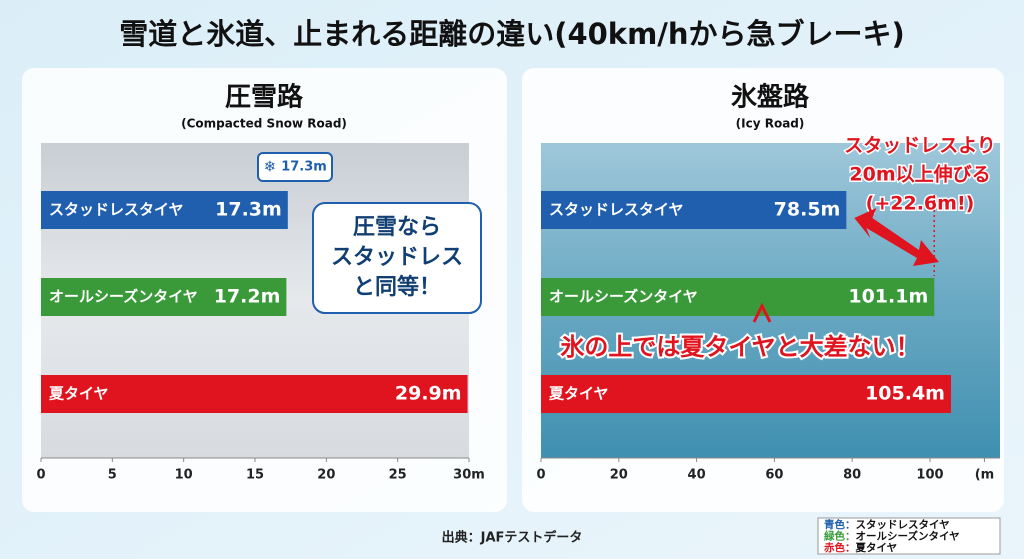  Describe the element at coordinates (184, 475) in the screenshot. I see `x-tick-label: 10` at that location.